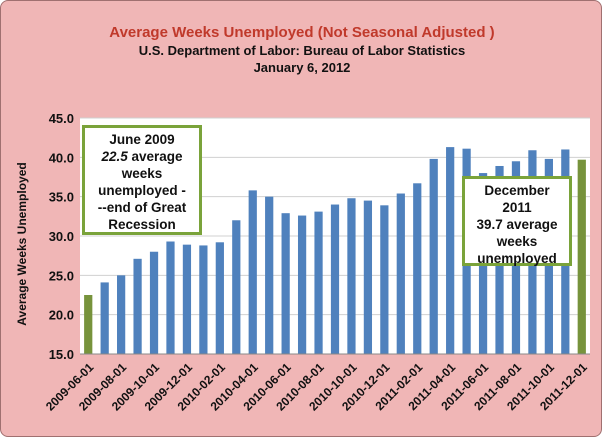 This screenshot has height=439, width=604. I want to click on annotation-line: --end of Great, so click(142, 207).